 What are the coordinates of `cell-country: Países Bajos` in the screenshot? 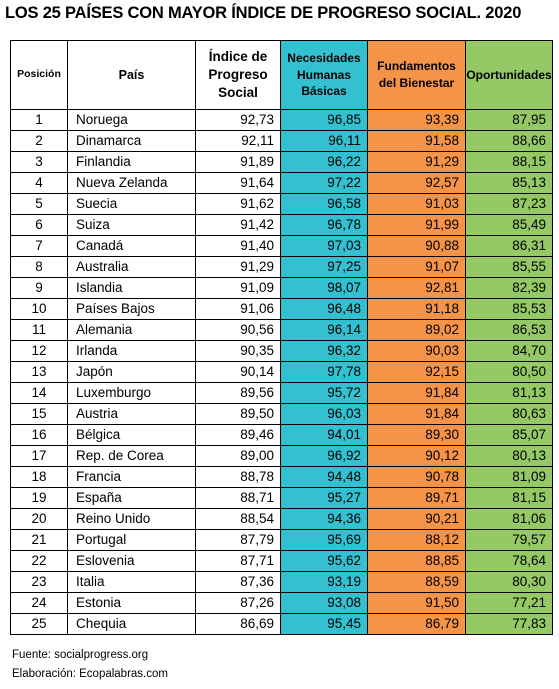 It's located at (131, 309).